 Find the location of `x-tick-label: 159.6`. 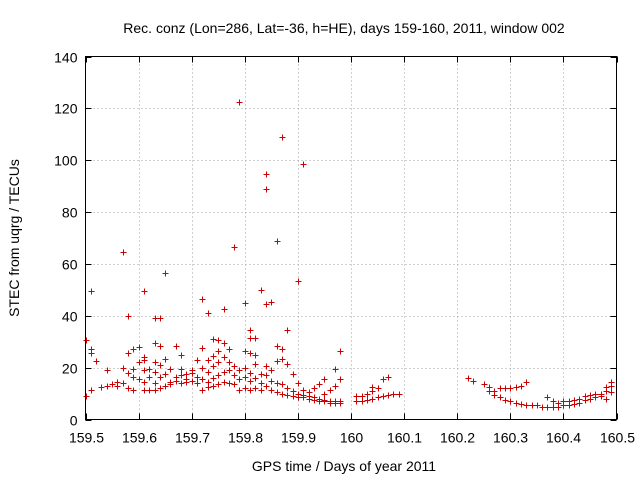

x-tick-label: 159.6 is located at coordinates (139, 438).